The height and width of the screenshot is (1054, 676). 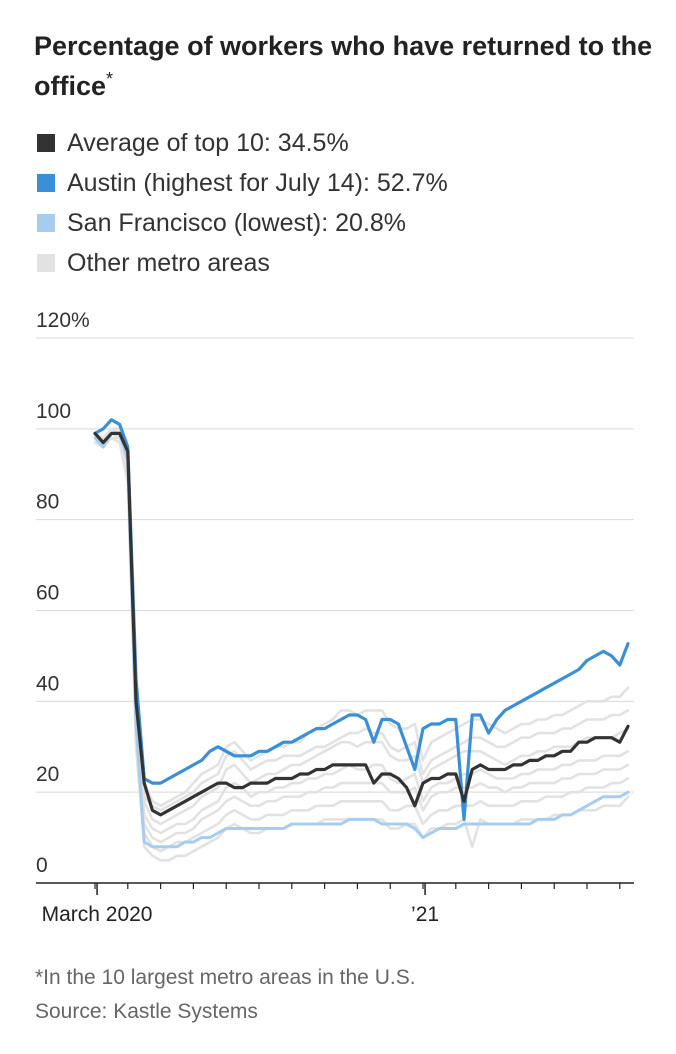 What do you see at coordinates (46, 183) in the screenshot?
I see `legend-swatch-austin` at bounding box center [46, 183].